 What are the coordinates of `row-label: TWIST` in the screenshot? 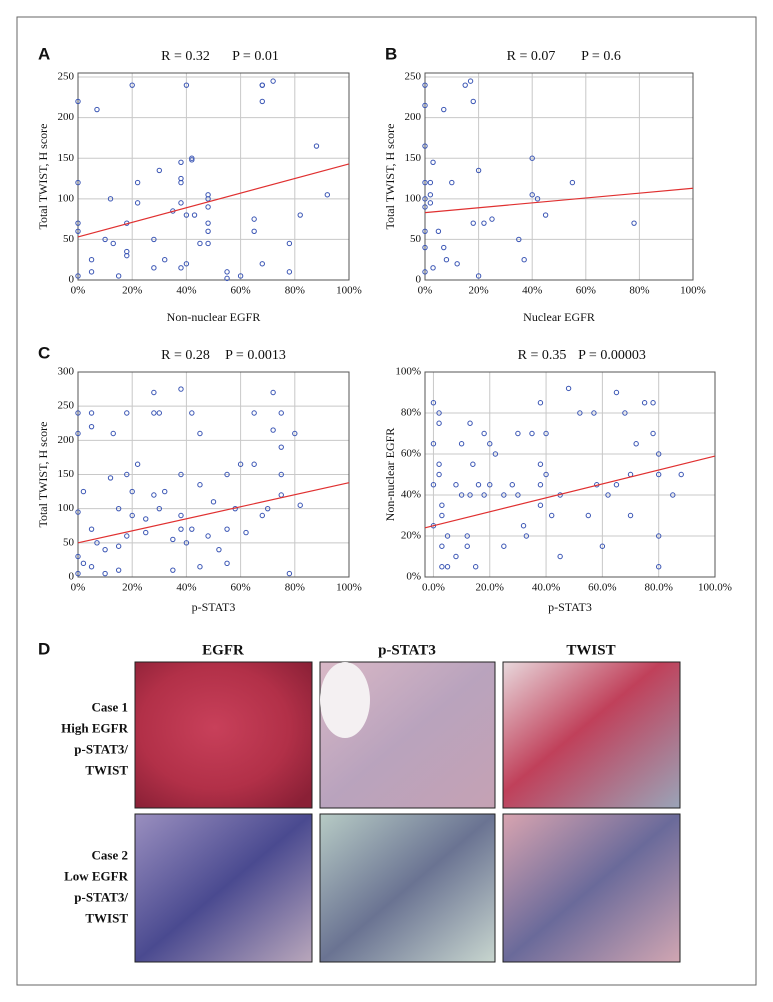 It's located at (106, 917).